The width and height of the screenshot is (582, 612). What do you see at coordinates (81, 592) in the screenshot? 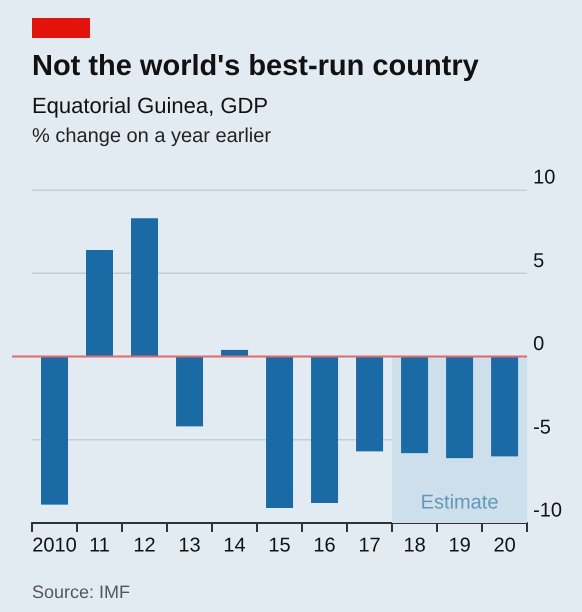
I see `source-note: Source: IMF` at bounding box center [81, 592].